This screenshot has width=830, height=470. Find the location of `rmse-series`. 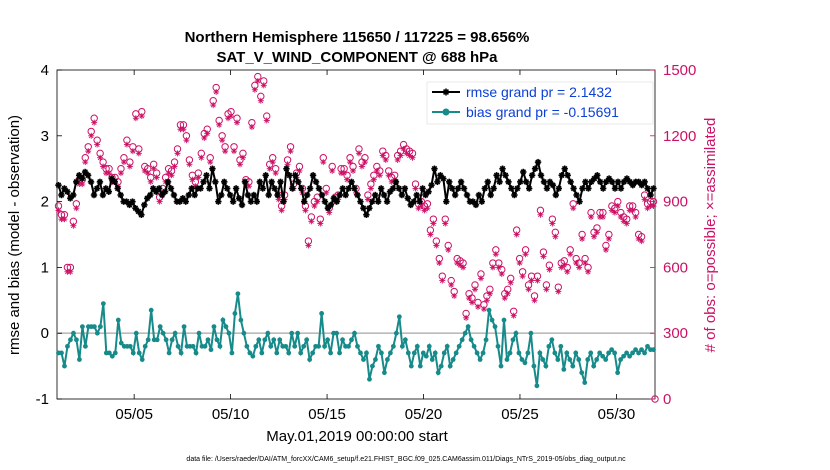

rmse-series is located at coordinates (356, 188).